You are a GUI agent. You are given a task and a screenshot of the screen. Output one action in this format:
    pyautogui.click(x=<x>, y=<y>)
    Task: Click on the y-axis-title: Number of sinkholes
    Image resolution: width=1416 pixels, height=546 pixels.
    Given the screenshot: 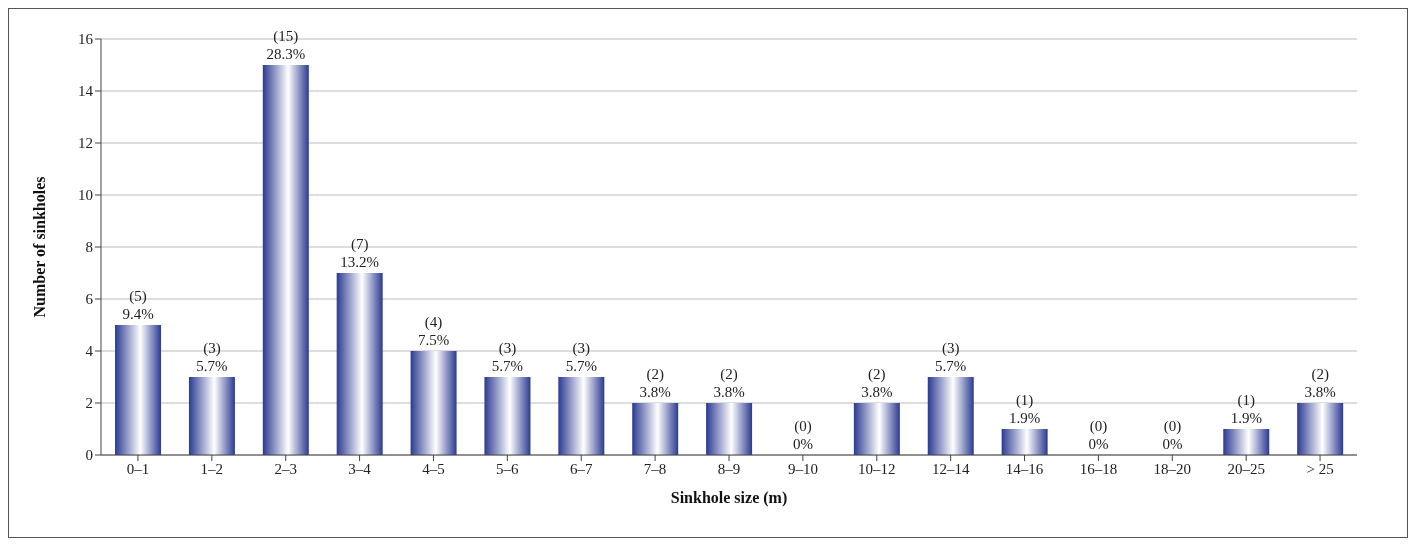 What is the action you would take?
    pyautogui.click(x=39, y=247)
    